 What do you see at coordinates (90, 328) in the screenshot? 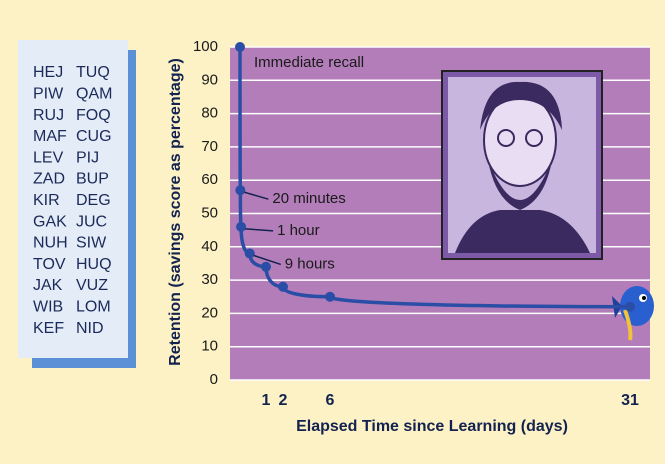
I see `word: NID` at bounding box center [90, 328].